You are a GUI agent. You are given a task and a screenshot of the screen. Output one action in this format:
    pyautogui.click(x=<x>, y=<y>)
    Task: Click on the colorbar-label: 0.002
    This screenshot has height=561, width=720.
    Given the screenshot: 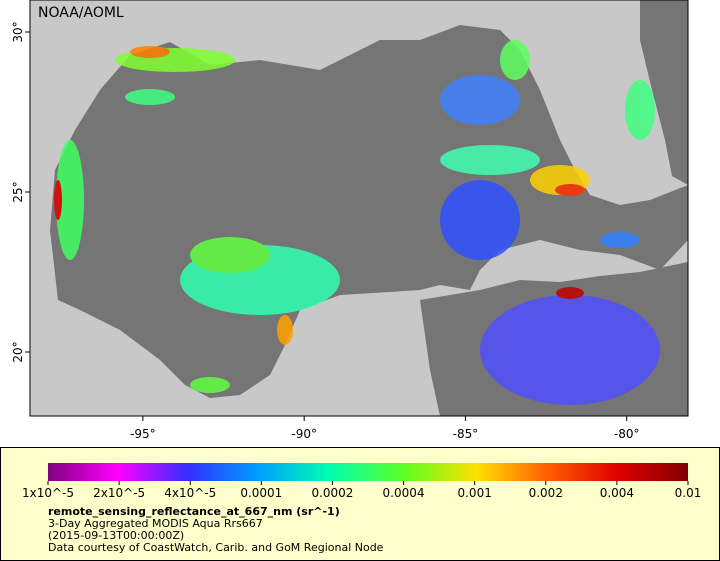 What is the action you would take?
    pyautogui.click(x=546, y=493)
    